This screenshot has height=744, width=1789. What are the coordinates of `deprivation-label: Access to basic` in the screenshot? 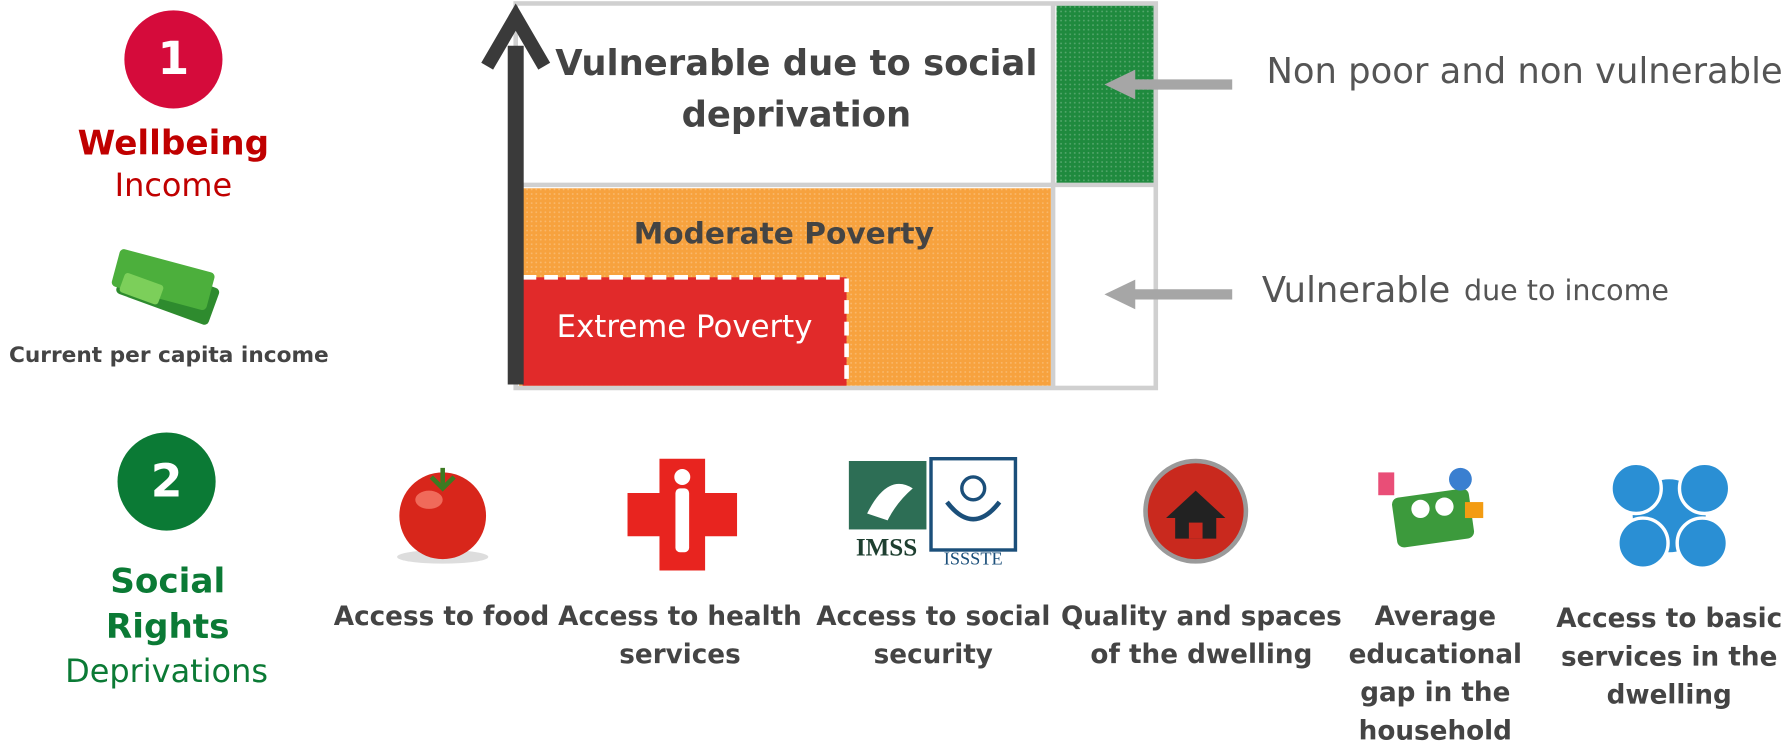 It's located at (1669, 619).